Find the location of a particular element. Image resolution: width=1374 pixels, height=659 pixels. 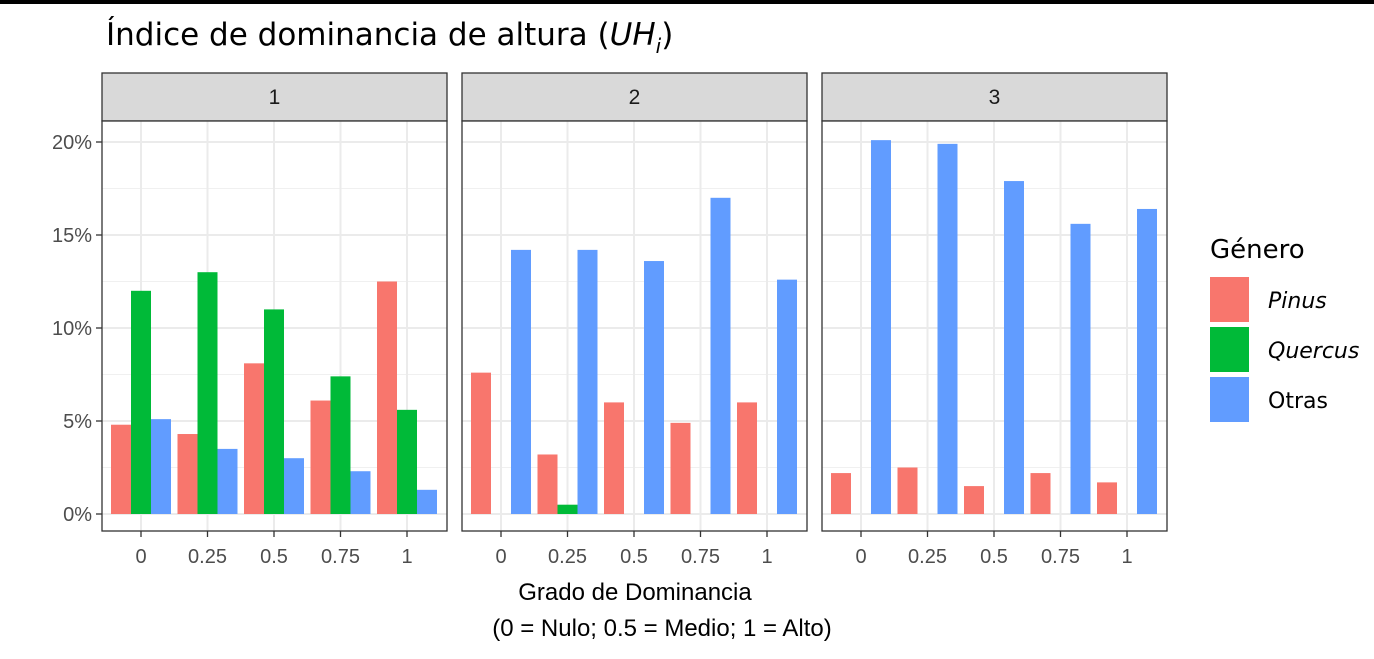

chart-title: Índice de dominancia de altura (UHi) is located at coordinates (389, 37).